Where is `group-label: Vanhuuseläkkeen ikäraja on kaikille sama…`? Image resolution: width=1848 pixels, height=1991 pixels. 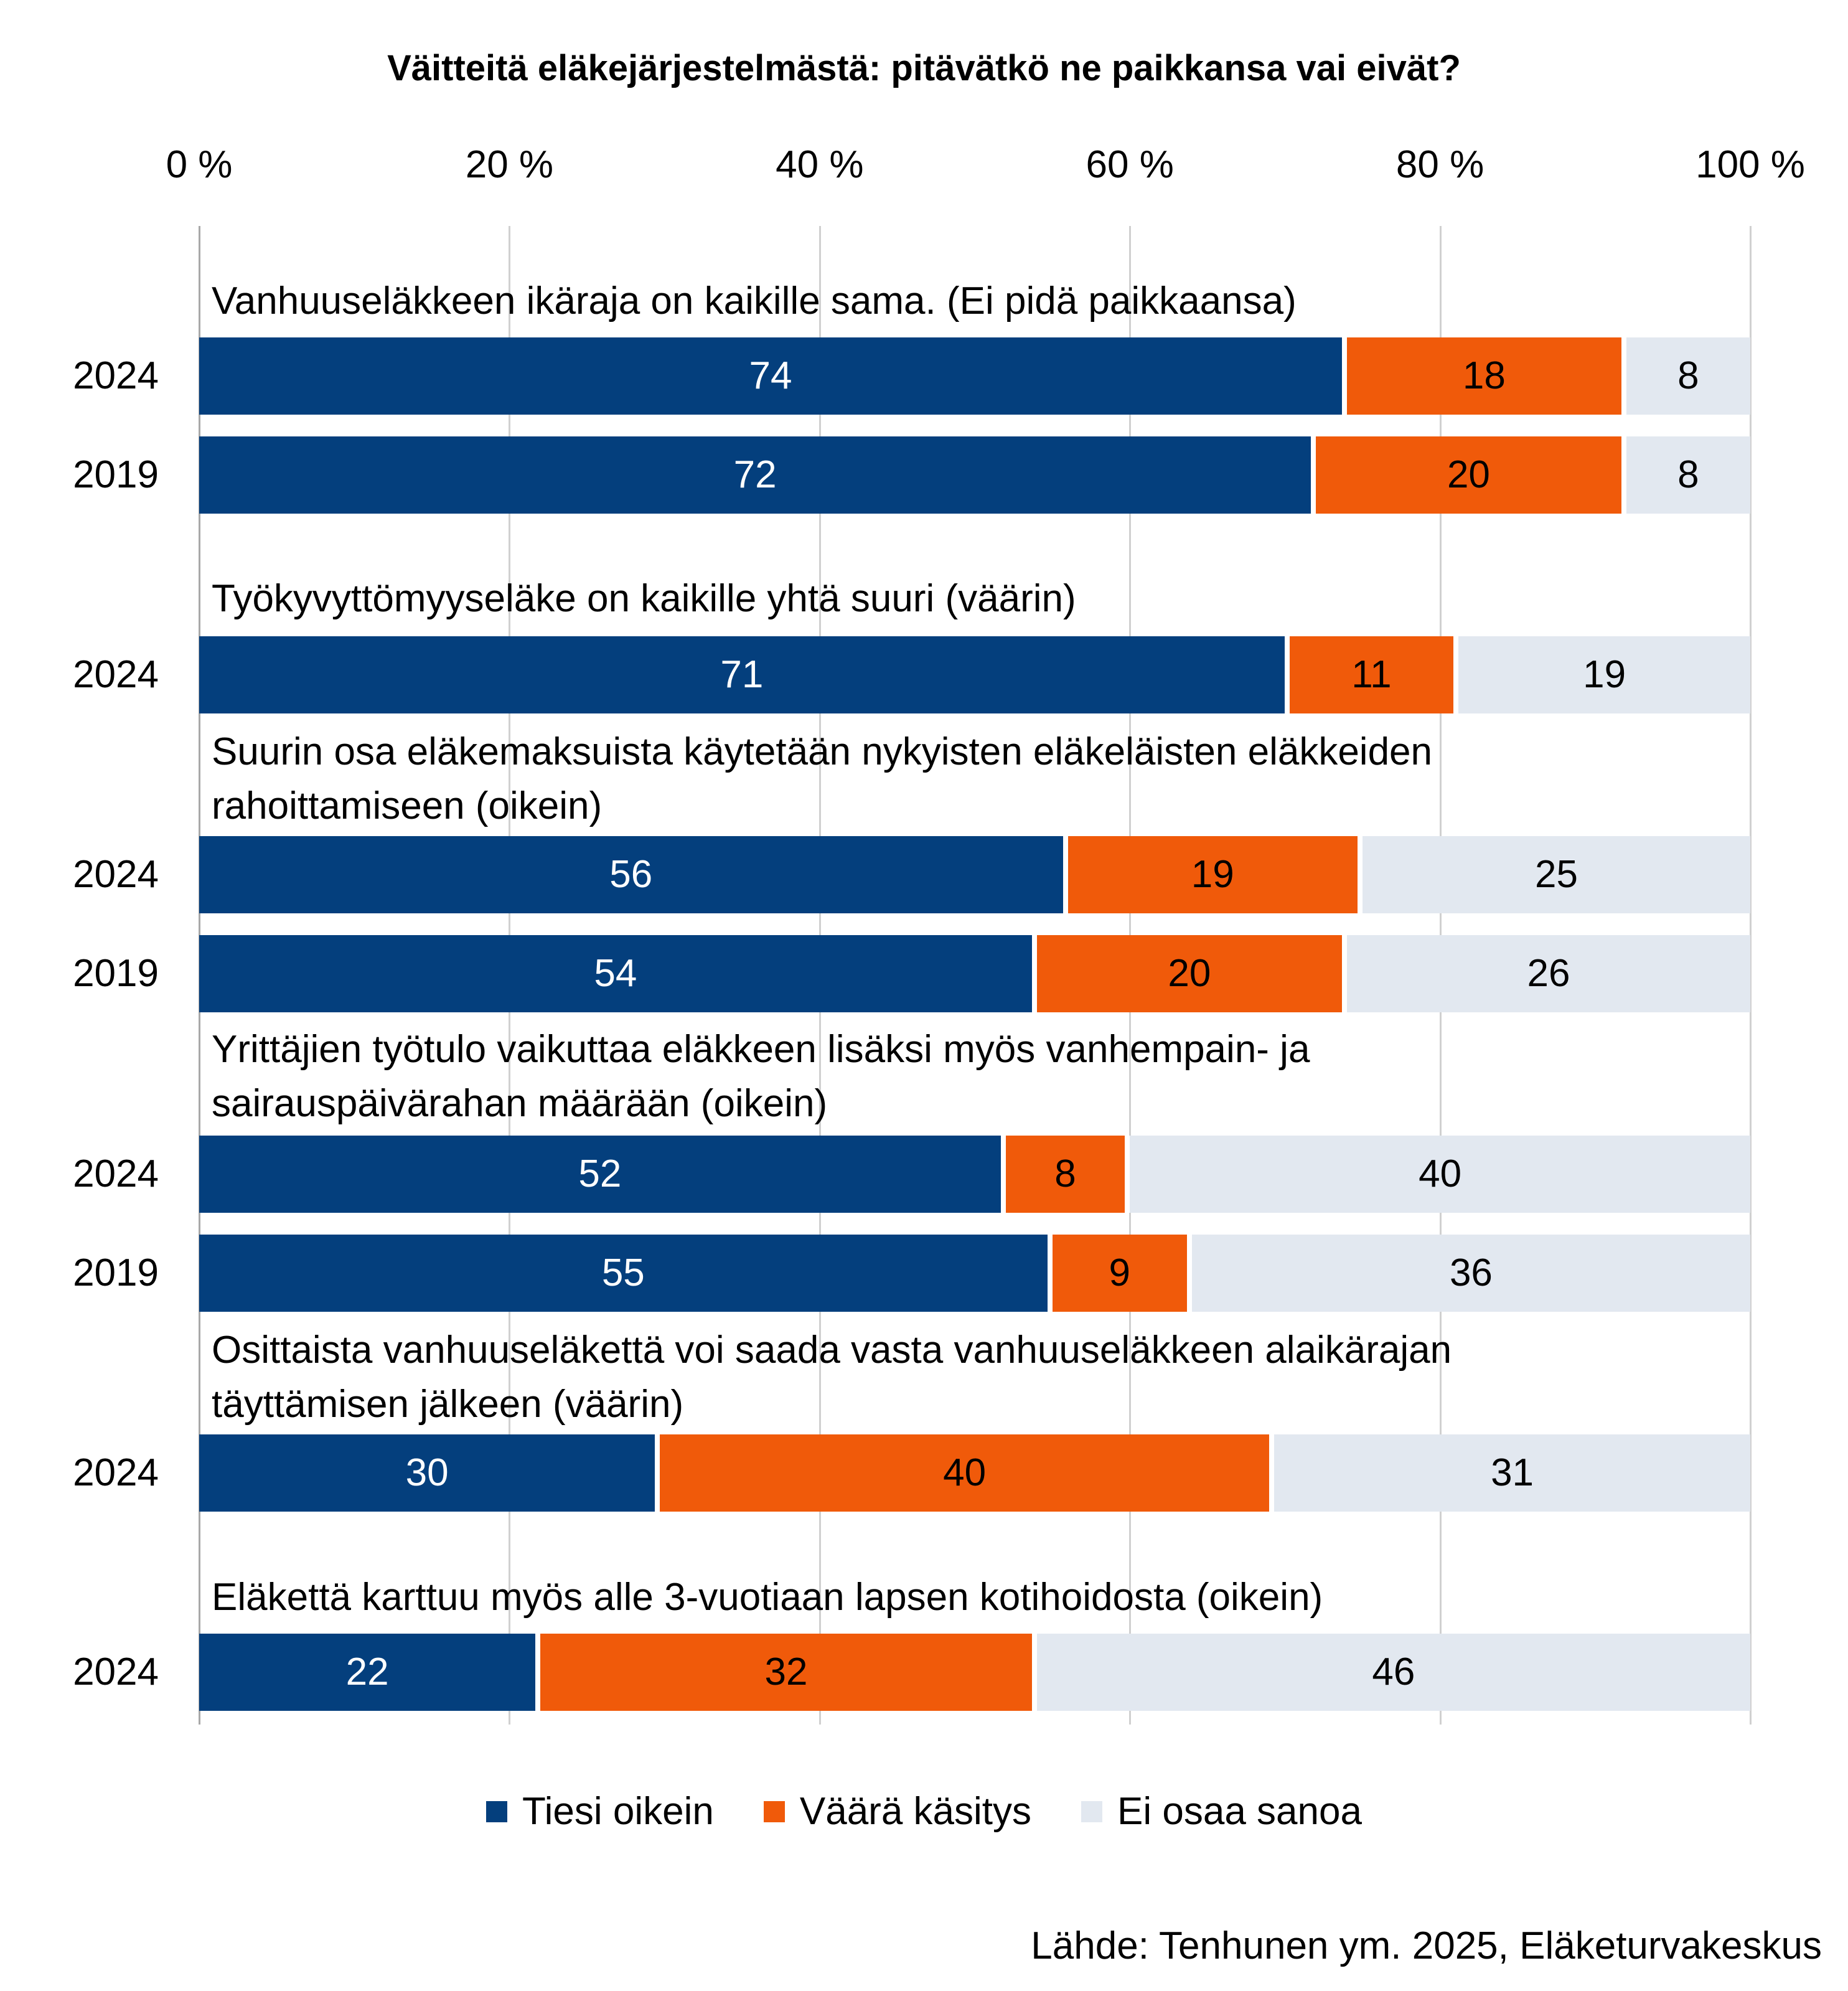
group-label: Vanhuuseläkkeen ikäraja on kaikille sama… is located at coordinates (754, 301).